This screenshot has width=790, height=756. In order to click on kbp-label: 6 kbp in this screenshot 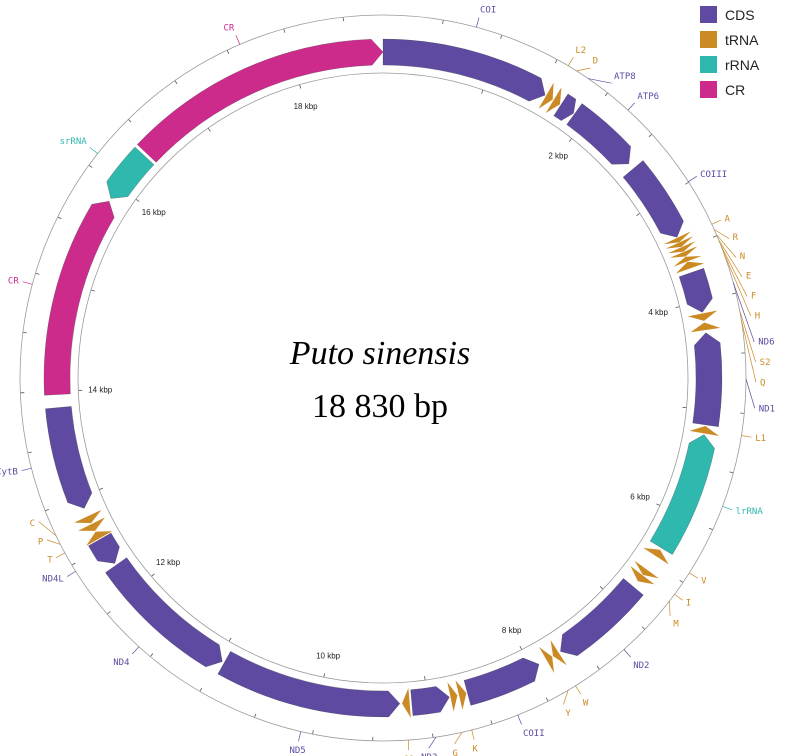, I will do `click(640, 496)`.